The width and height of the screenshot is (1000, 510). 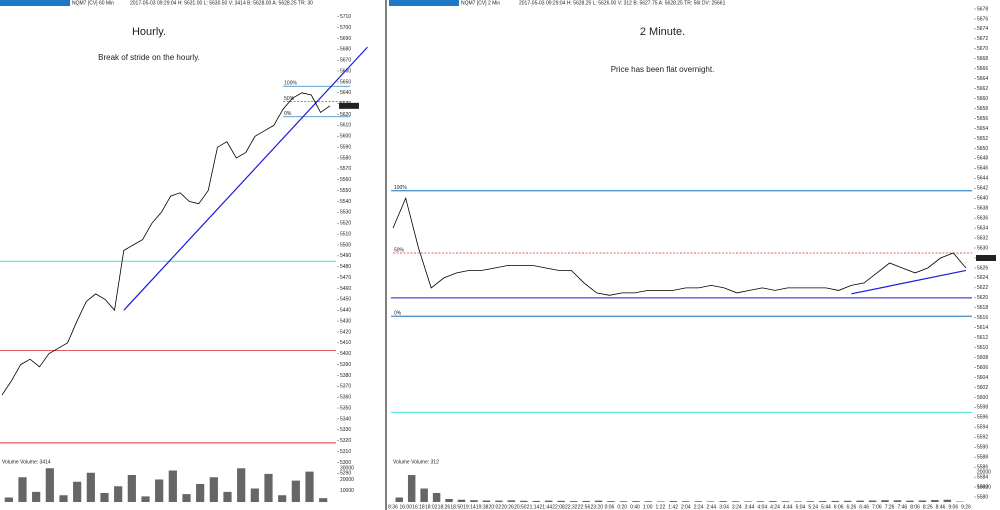 What do you see at coordinates (345, 191) in the screenshot?
I see `y-tick-label: 5550` at bounding box center [345, 191].